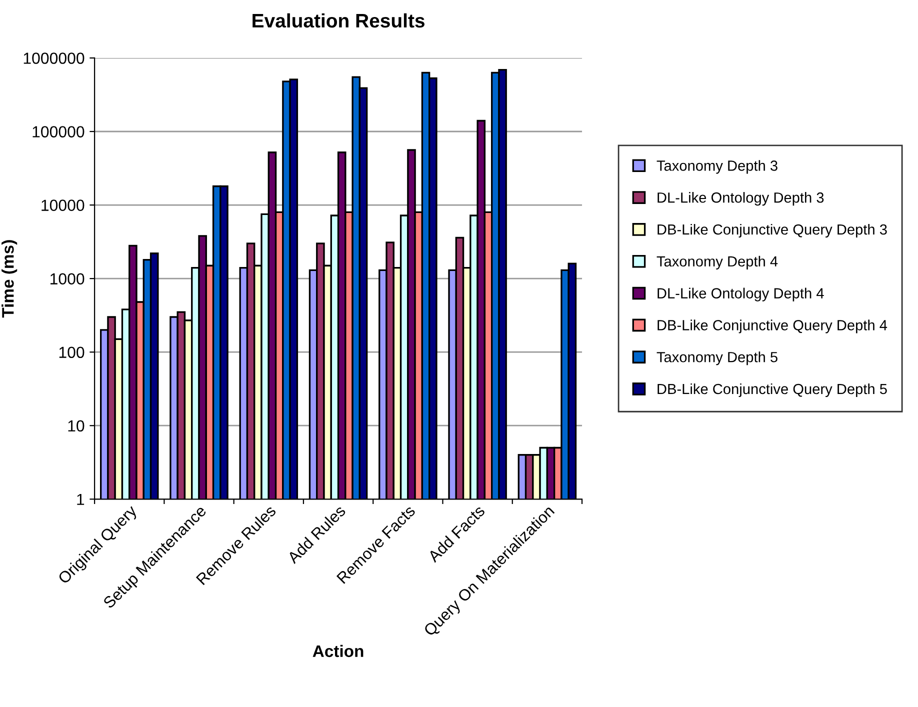 The image size is (918, 707). What do you see at coordinates (717, 359) in the screenshot?
I see `legend-label: Taxonomy Depth 5` at bounding box center [717, 359].